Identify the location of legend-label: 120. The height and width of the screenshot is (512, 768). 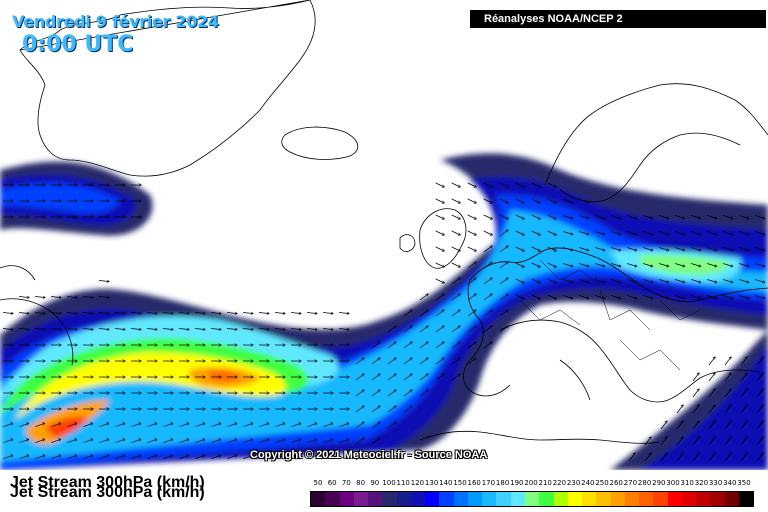
(417, 483).